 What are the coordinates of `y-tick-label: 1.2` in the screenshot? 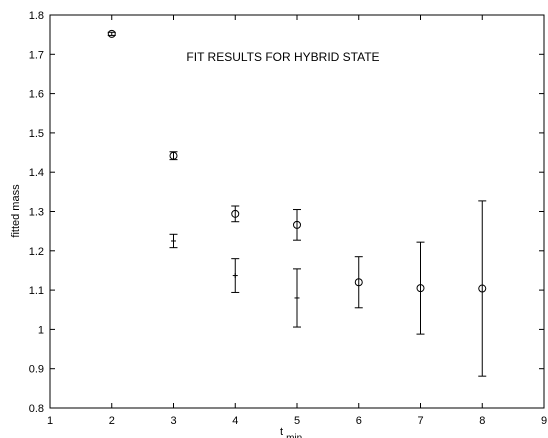 It's located at (36, 252).